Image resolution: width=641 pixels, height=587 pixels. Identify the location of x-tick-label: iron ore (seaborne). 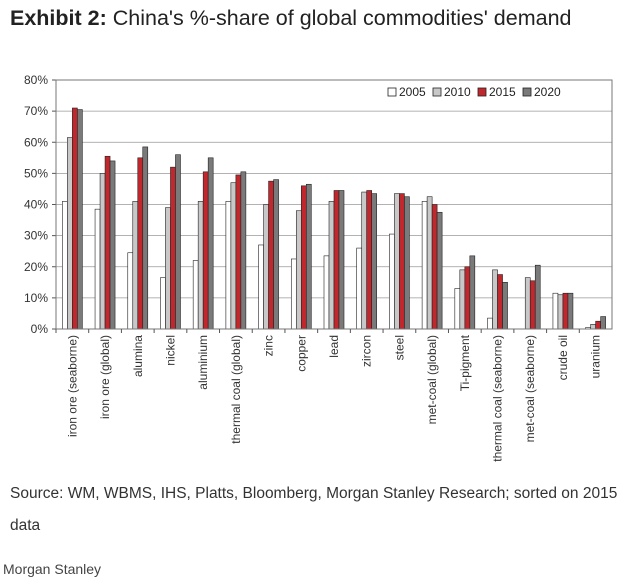
(72, 386).